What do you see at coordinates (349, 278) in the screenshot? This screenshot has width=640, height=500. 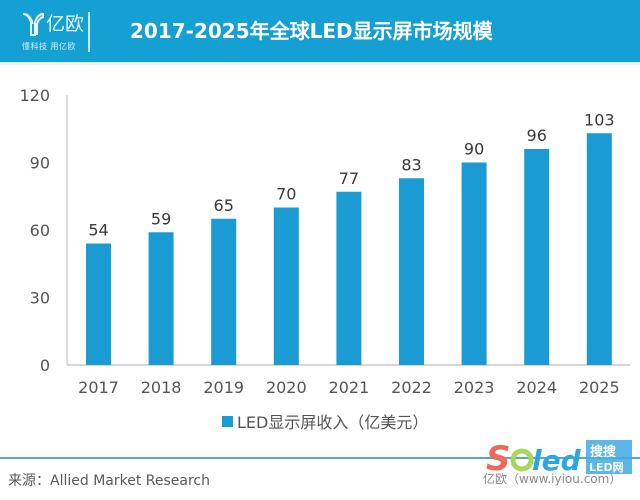 I see `bar-2021` at bounding box center [349, 278].